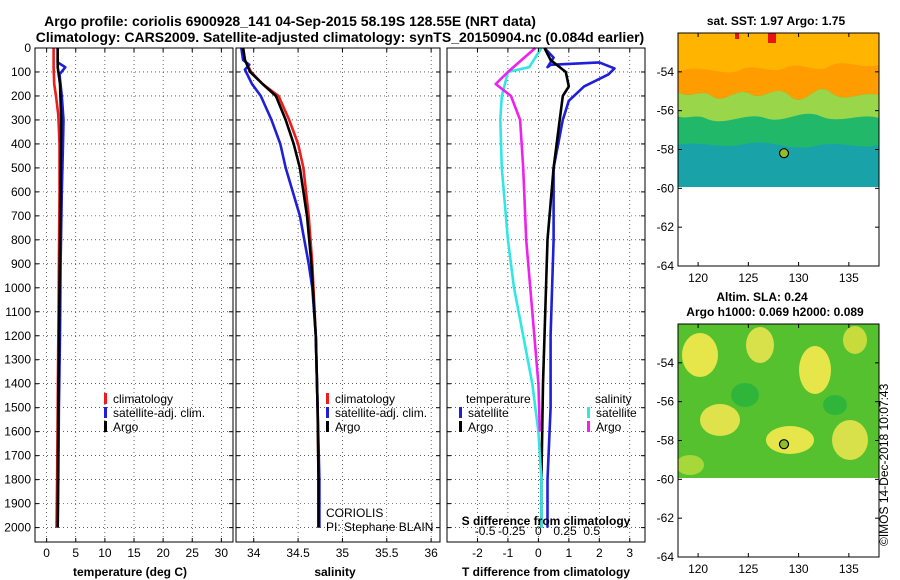 The height and width of the screenshot is (580, 900). What do you see at coordinates (327, 426) in the screenshot?
I see `legend-swatch-argo` at bounding box center [327, 426].